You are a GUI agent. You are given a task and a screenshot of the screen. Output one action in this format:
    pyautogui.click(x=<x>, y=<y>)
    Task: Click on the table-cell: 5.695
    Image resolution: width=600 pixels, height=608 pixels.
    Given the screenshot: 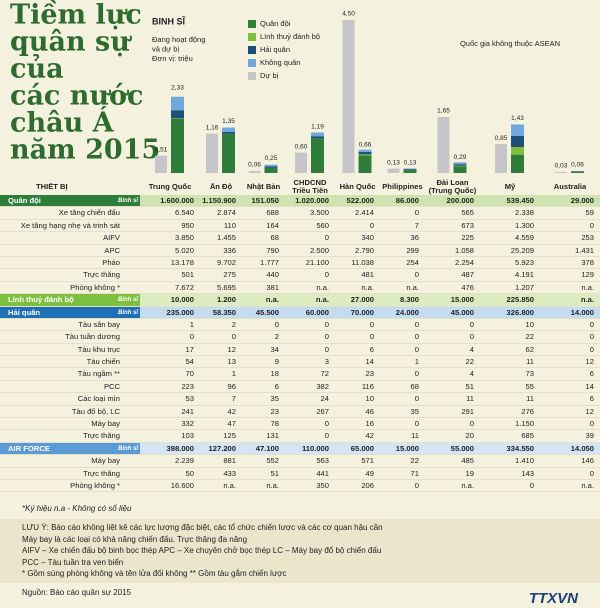 What is the action you would take?
    pyautogui.click(x=226, y=287)
    